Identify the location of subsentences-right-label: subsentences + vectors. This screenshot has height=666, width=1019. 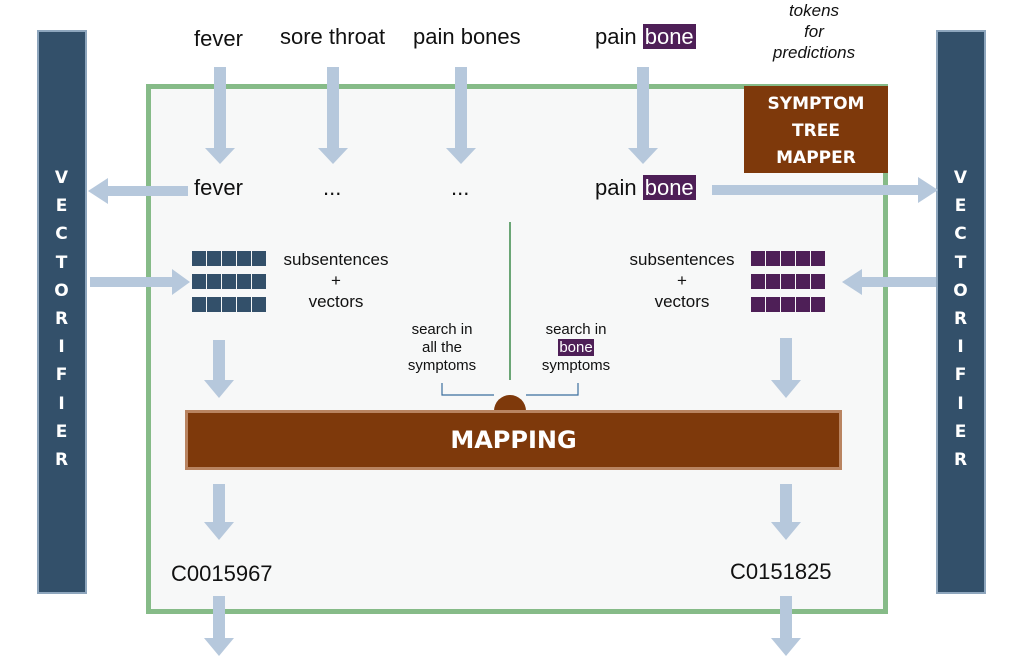
(682, 280).